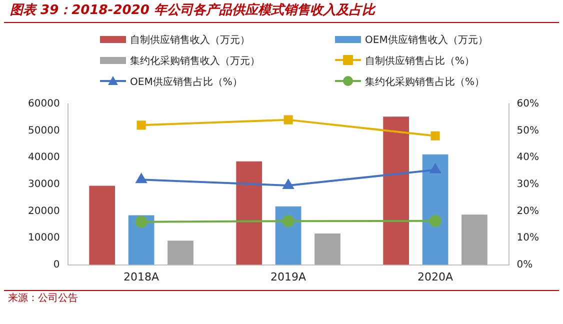 This screenshot has width=563, height=324. Describe the element at coordinates (44, 158) in the screenshot. I see `y-tick-label: 40000` at that location.